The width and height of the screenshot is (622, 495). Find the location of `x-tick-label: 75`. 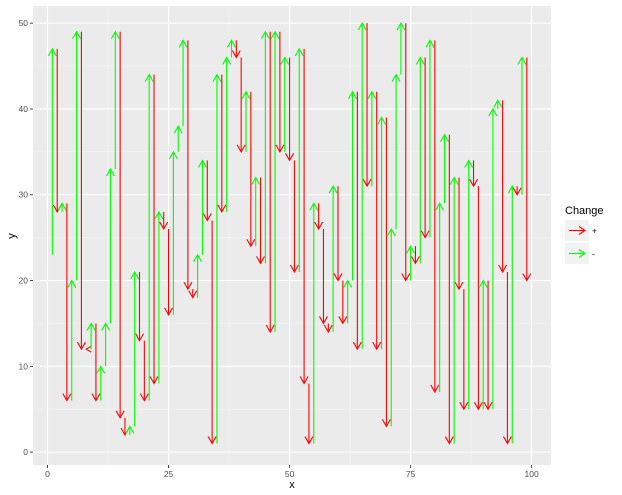

x-tick-label: 75 is located at coordinates (411, 474).